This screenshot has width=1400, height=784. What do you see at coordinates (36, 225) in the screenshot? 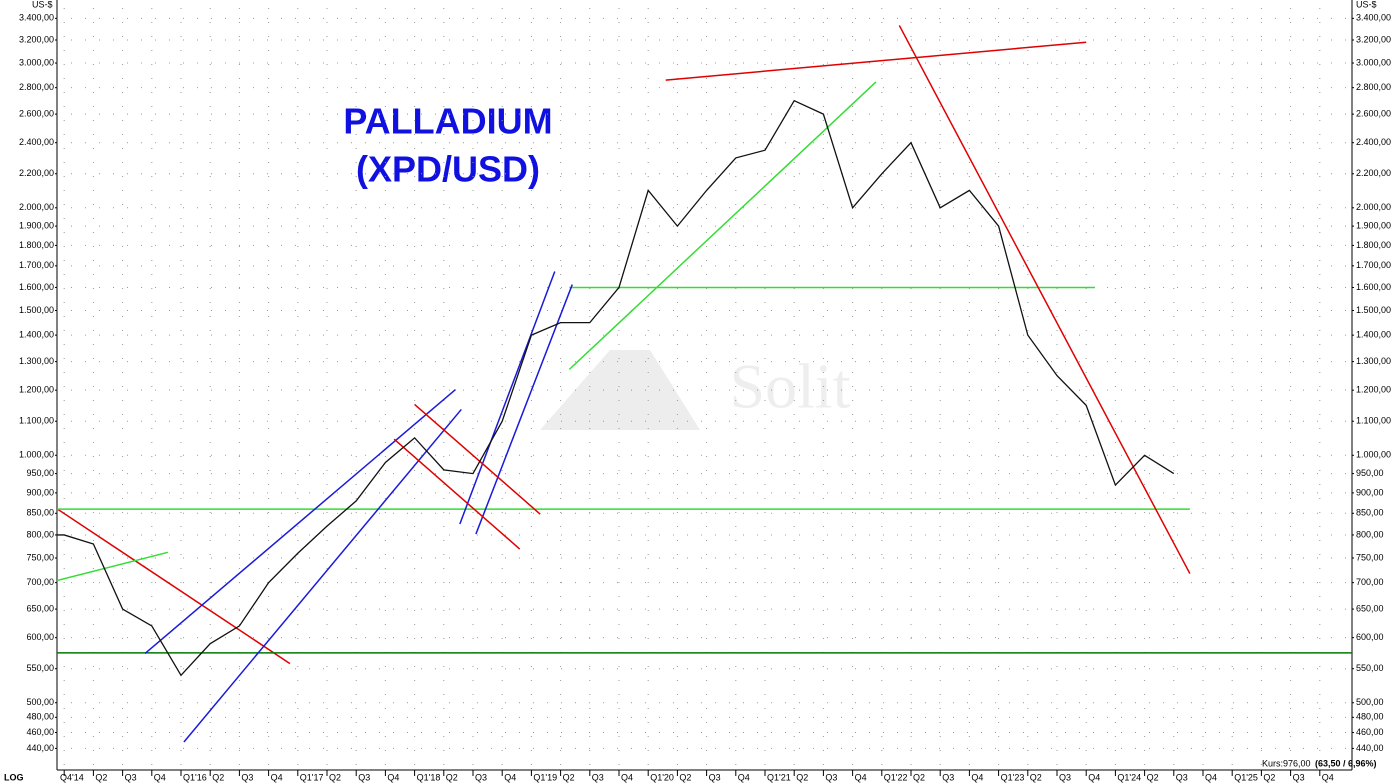
I see `y-tick-label: 1.900,00` at bounding box center [36, 225].